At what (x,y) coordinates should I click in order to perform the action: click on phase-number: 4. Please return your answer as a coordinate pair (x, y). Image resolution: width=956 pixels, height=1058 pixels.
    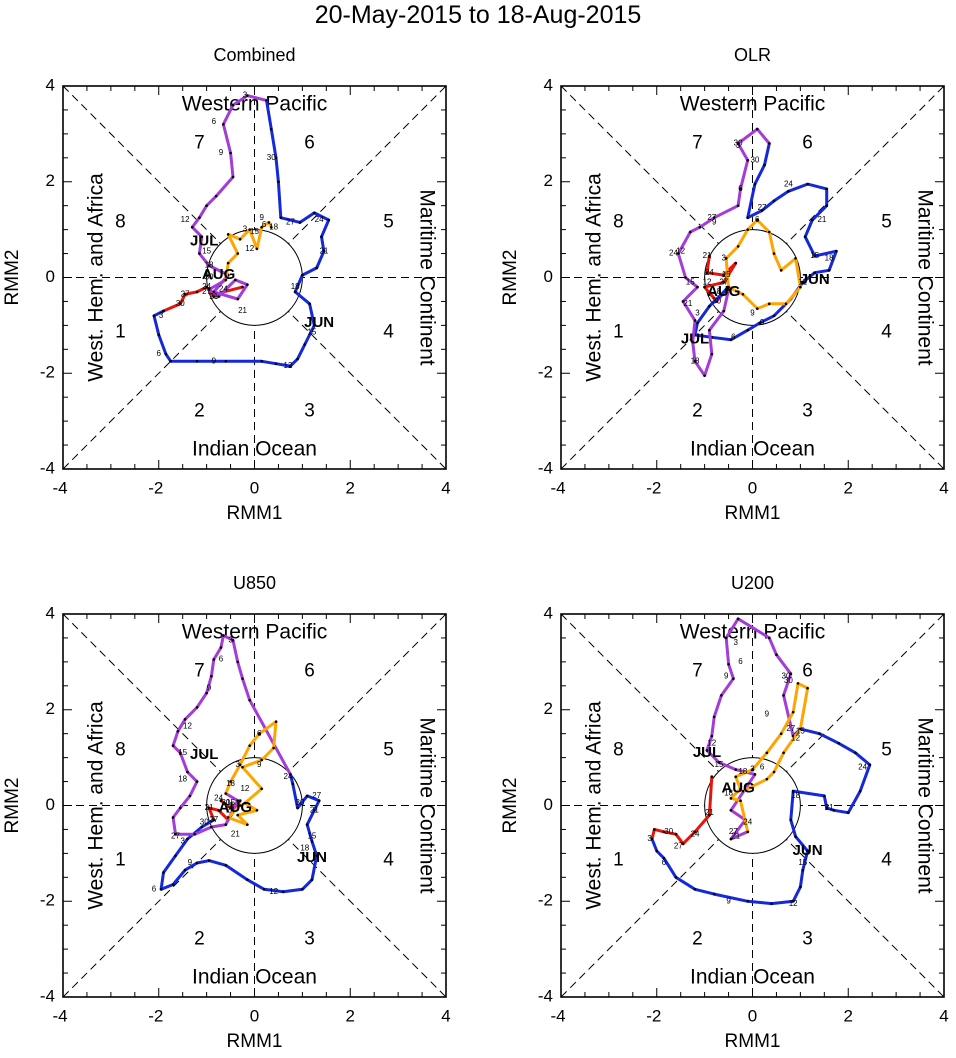
    Looking at the image, I should click on (886, 860).